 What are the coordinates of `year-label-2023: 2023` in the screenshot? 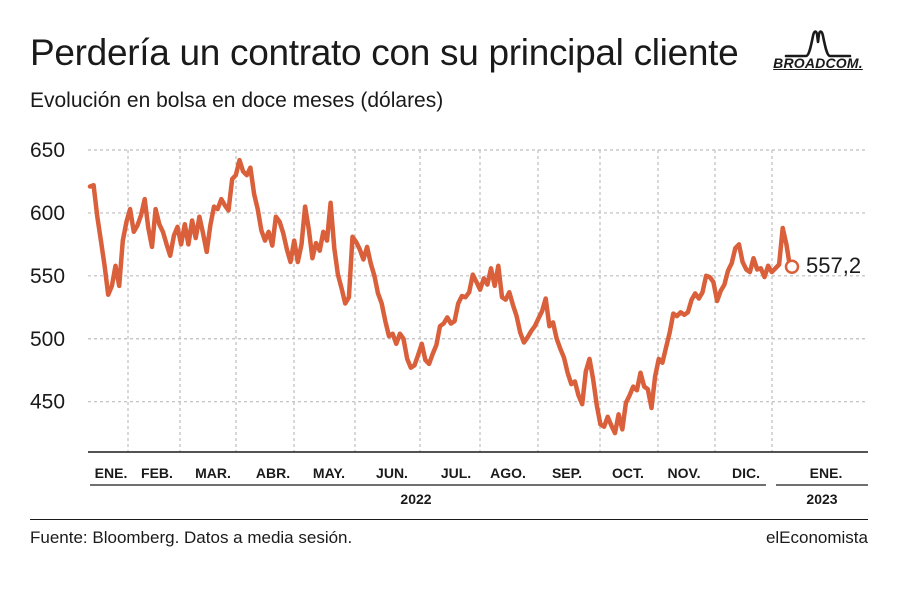 It's located at (821, 499).